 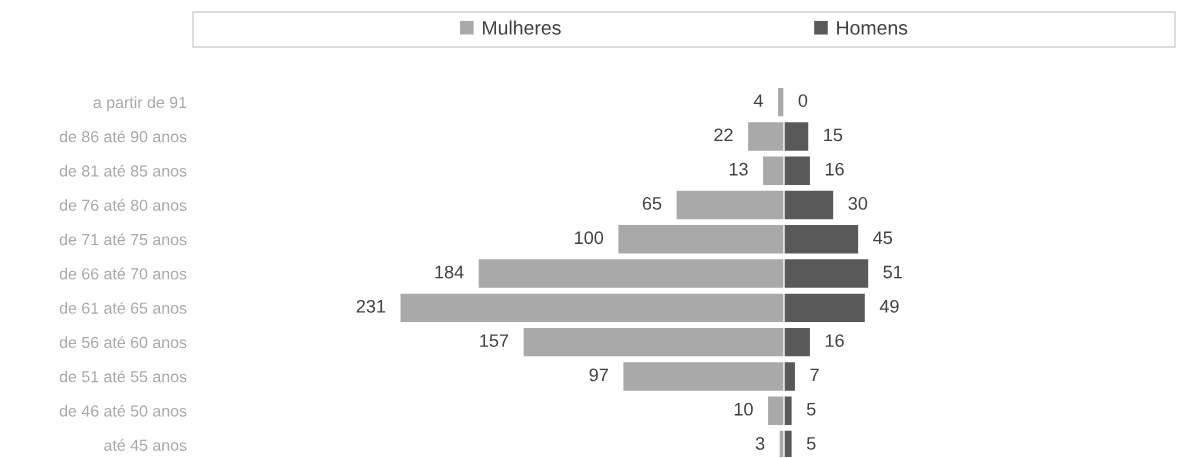 I want to click on data-label: 100, so click(x=589, y=238).